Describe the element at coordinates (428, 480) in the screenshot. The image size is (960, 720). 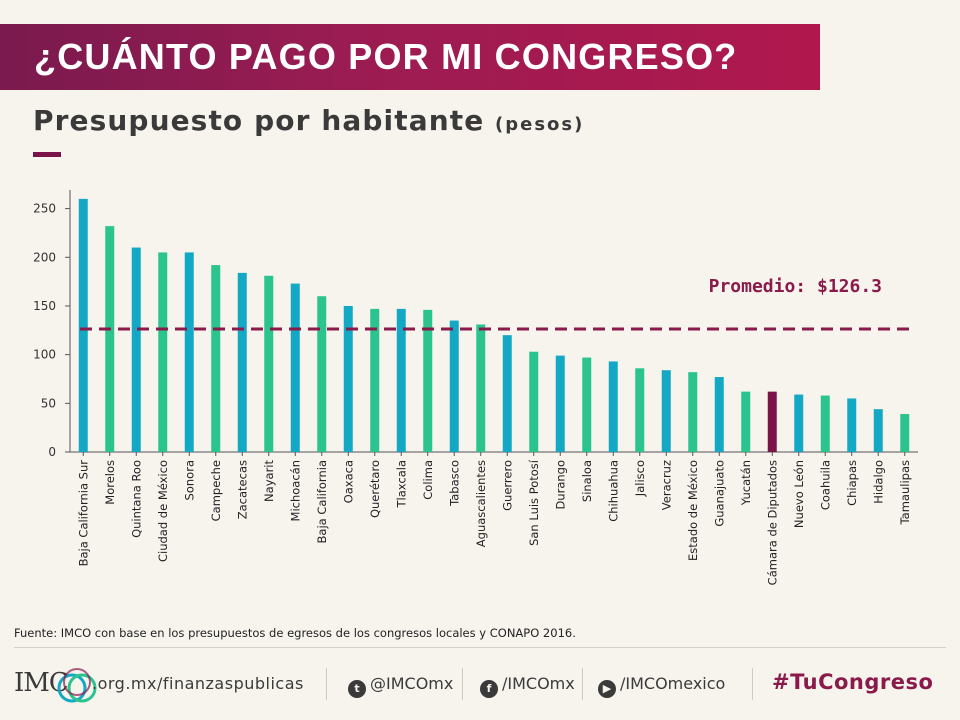
I see `x-tick-label: Colima` at that location.